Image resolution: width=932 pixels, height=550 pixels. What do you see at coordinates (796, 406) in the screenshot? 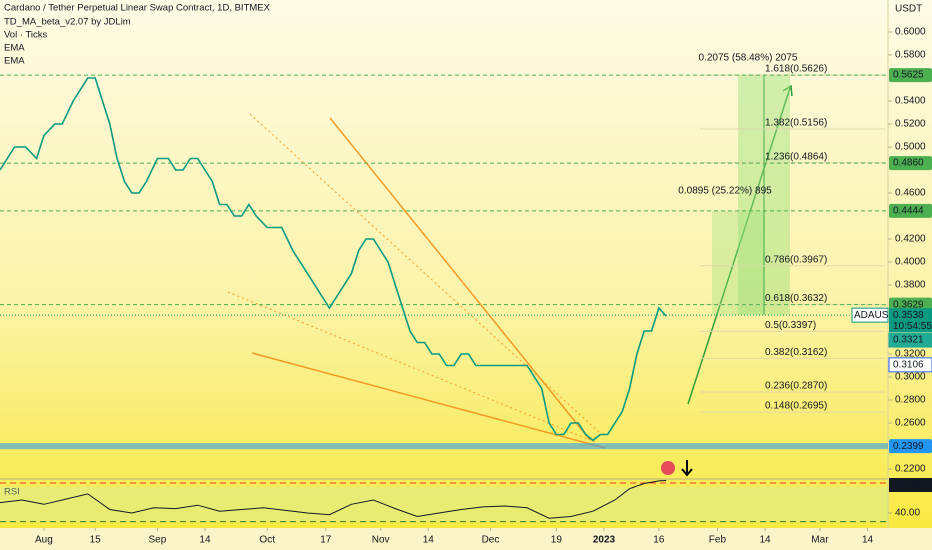
I see `fib-label: 0.148(0.2695)` at bounding box center [796, 406].